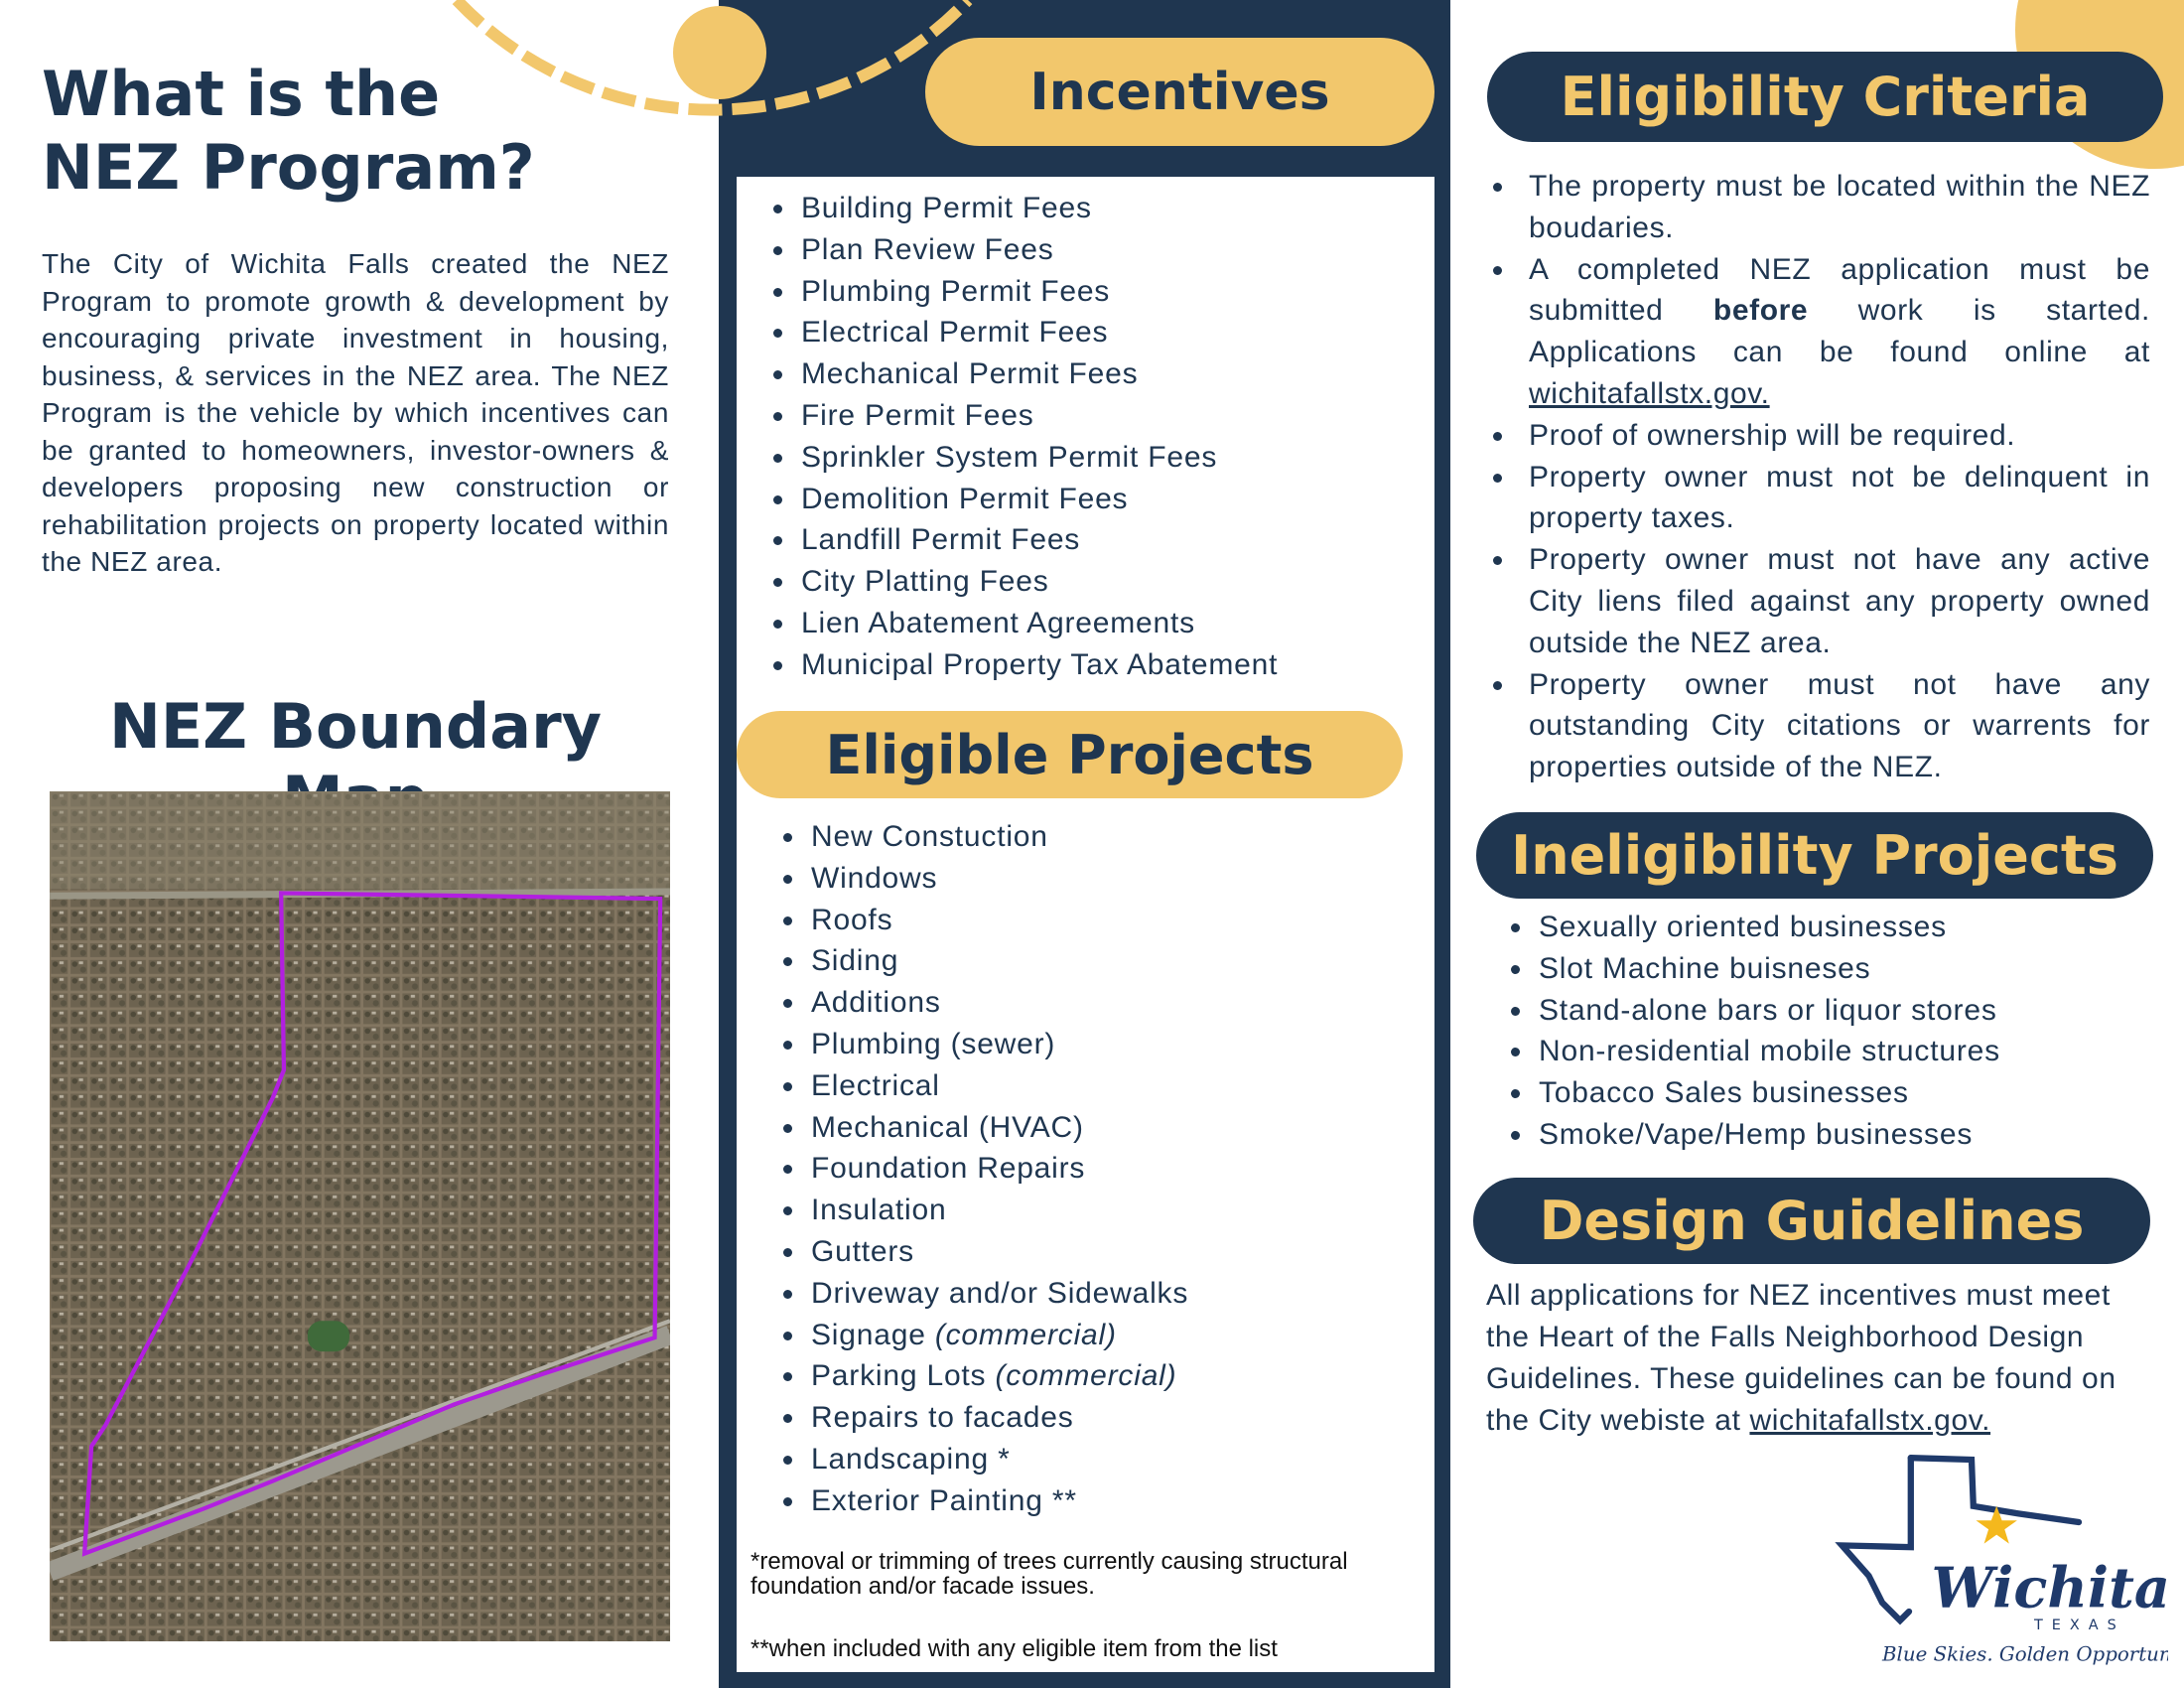 This screenshot has height=1688, width=2184. Describe the element at coordinates (985, 879) in the screenshot. I see `list-item: Windows` at that location.